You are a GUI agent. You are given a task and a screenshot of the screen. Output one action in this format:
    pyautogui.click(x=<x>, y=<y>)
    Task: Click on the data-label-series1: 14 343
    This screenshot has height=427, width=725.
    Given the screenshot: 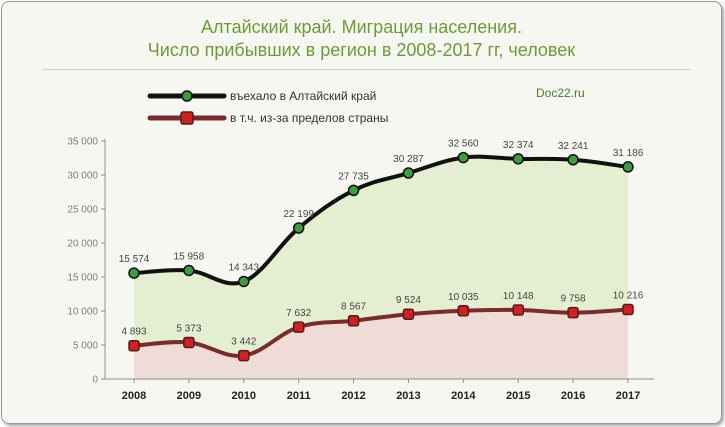 What is the action you would take?
    pyautogui.click(x=243, y=267)
    